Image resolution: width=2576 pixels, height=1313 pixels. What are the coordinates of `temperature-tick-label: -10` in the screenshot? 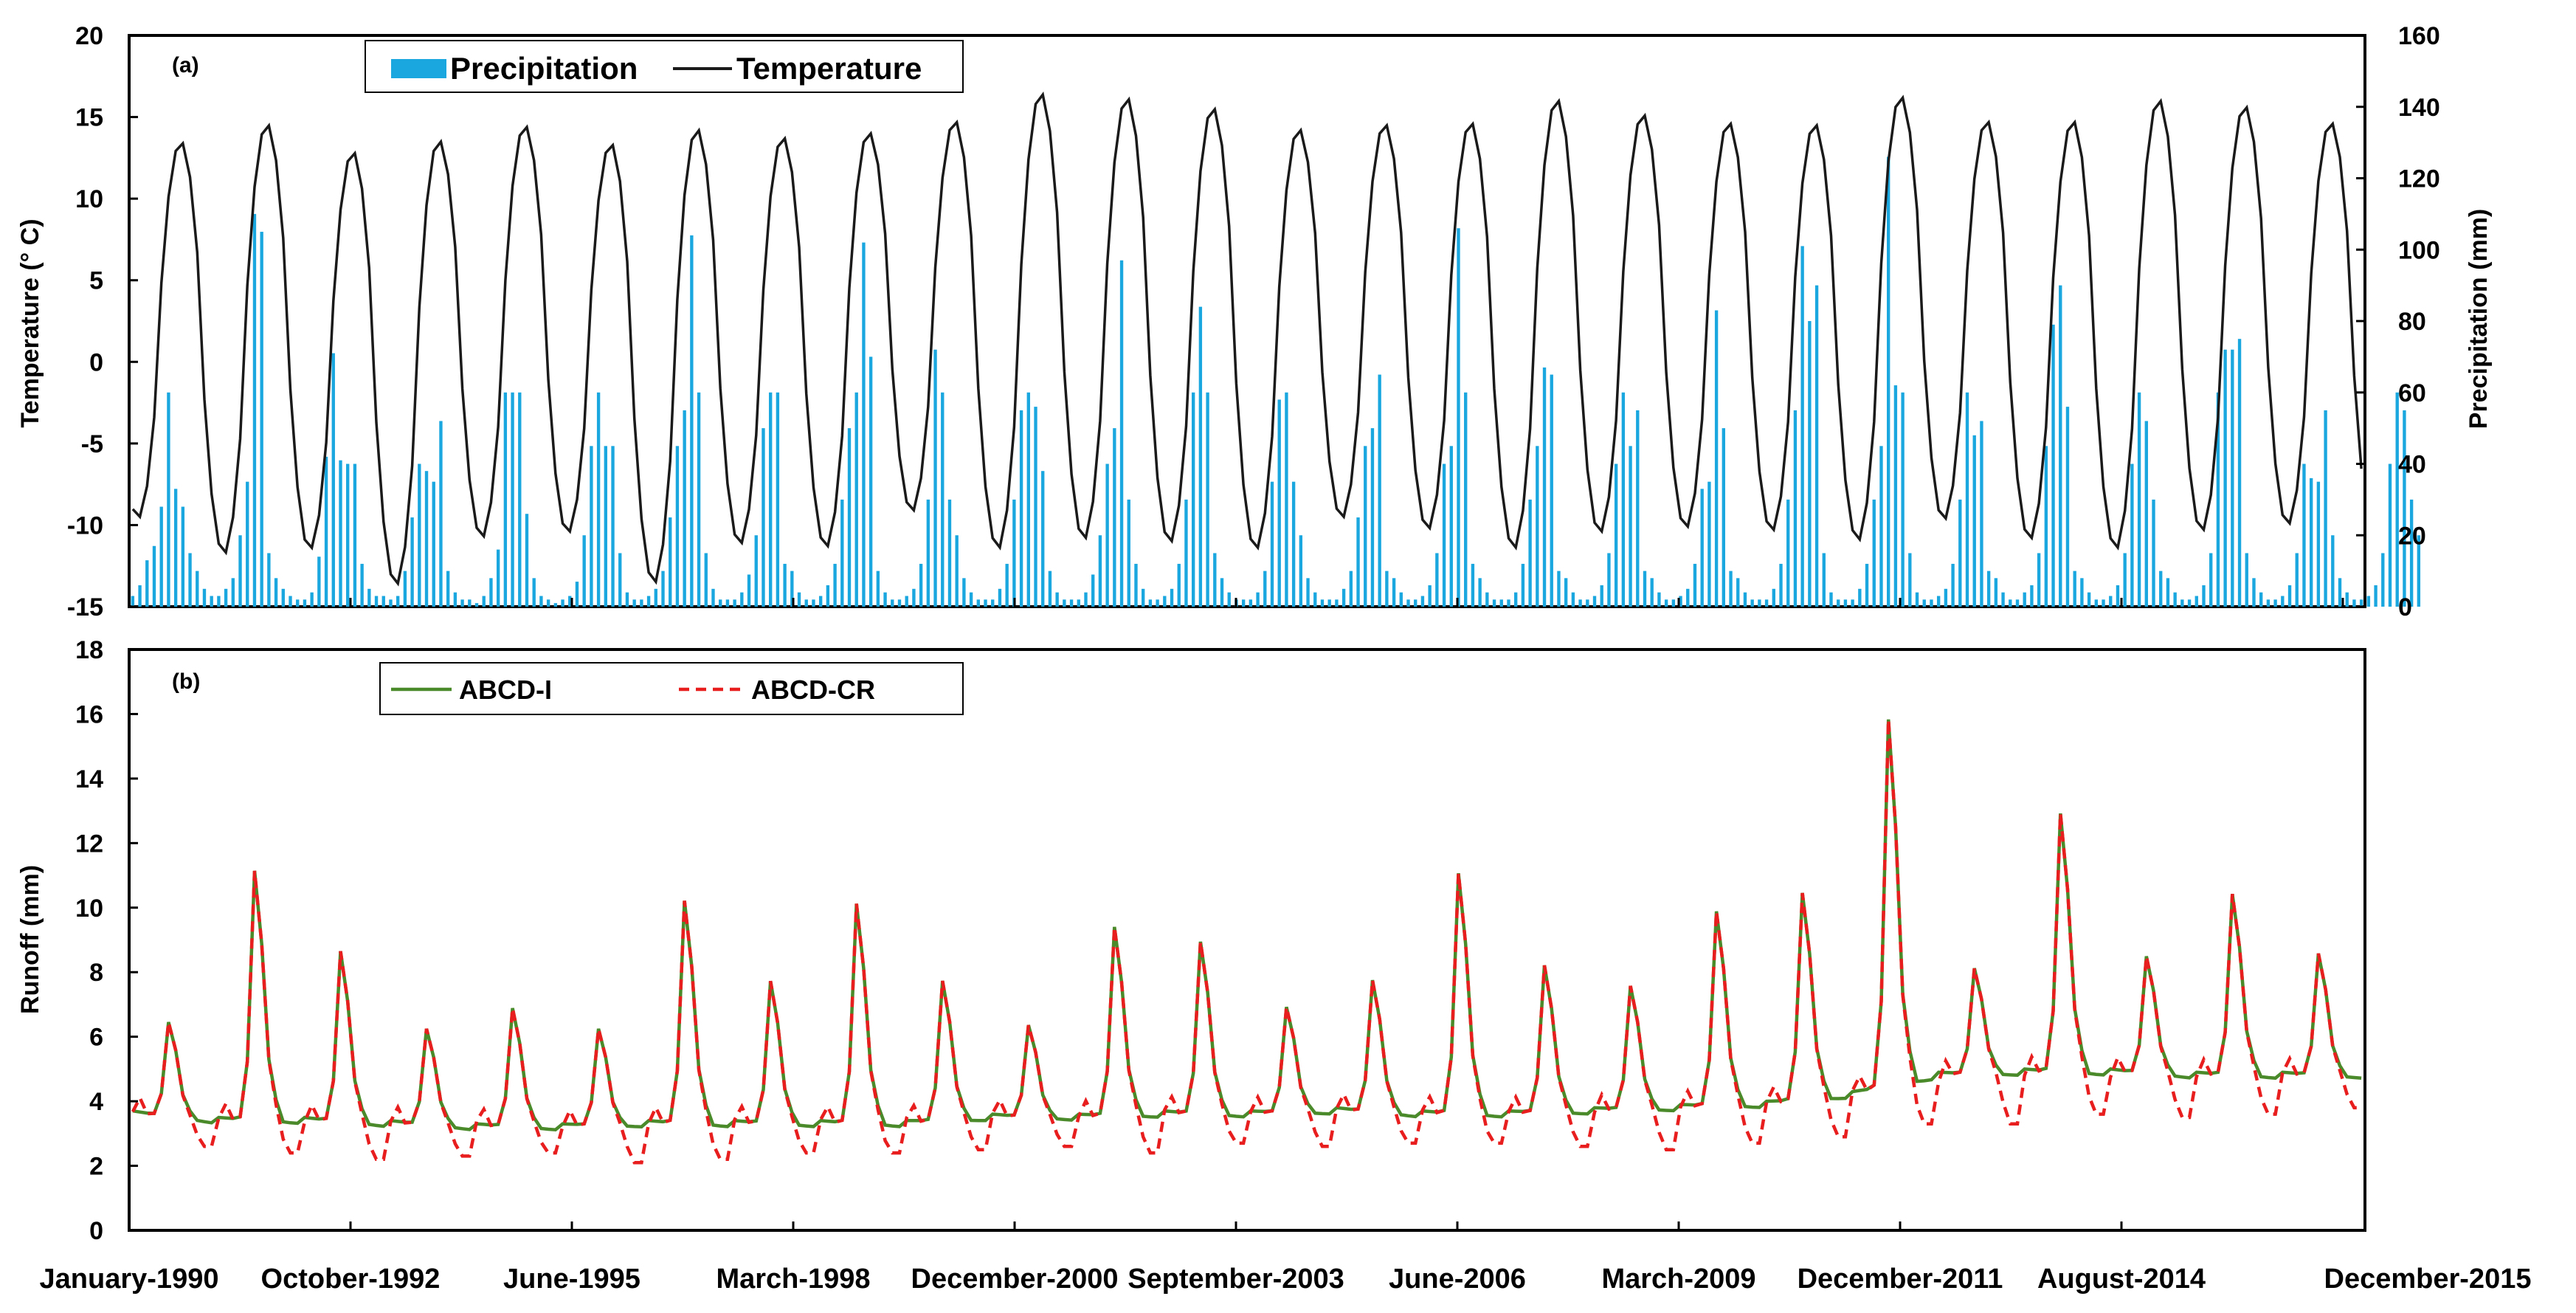 It's located at (85, 525).